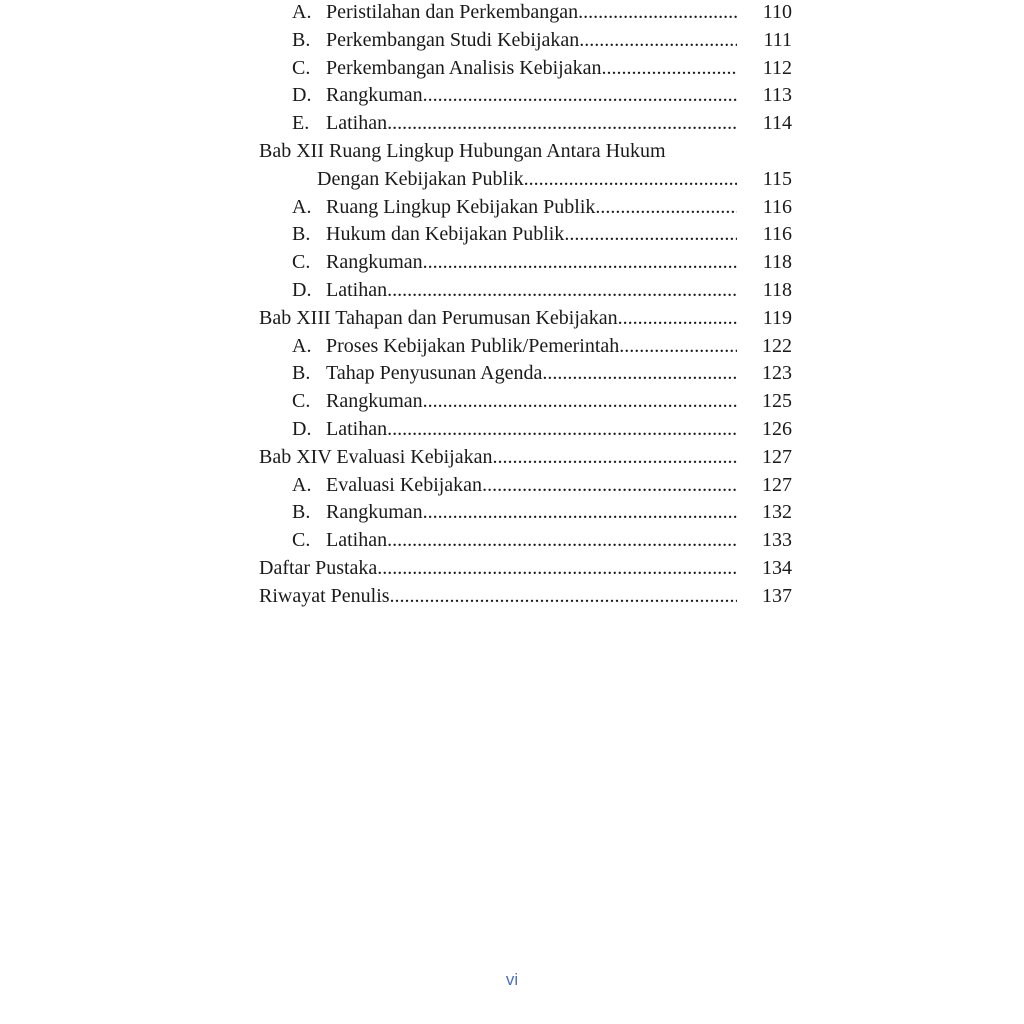 Image resolution: width=1024 pixels, height=1024 pixels. I want to click on toc-entry-page: 134, so click(777, 567).